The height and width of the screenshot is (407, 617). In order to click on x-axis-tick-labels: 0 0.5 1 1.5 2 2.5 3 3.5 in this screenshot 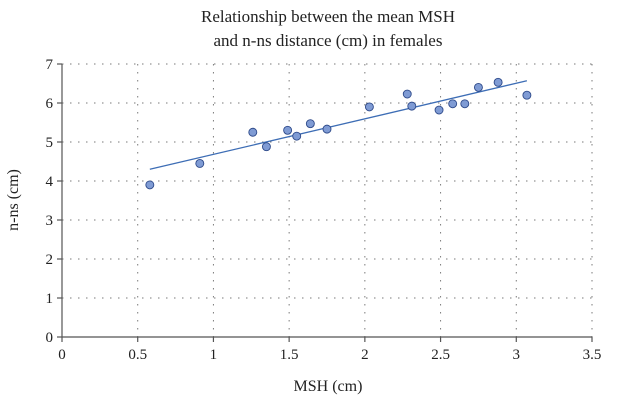, I will do `click(329, 355)`.